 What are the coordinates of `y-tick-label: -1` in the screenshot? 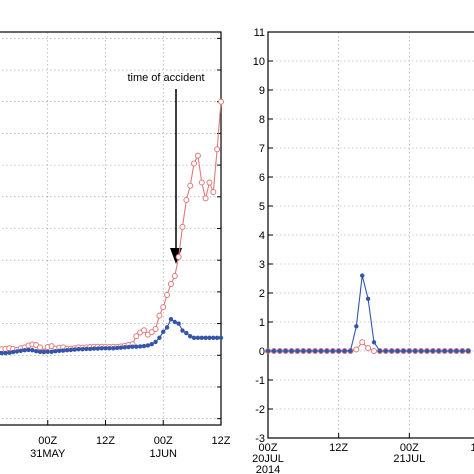 It's located at (260, 381).